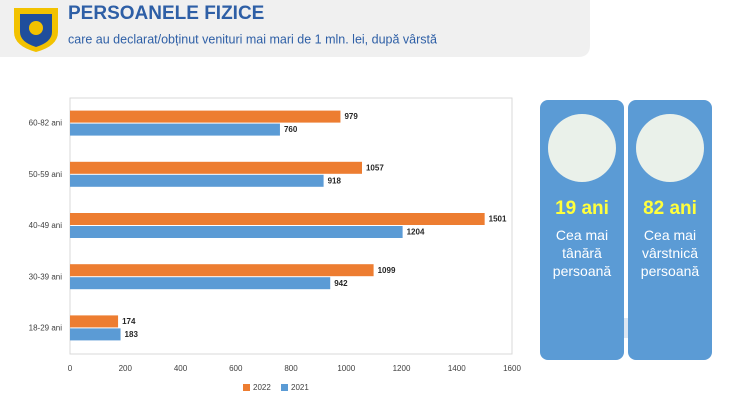  What do you see at coordinates (582, 253) in the screenshot?
I see `panel-caption: Cea mai tânără persoană` at bounding box center [582, 253].